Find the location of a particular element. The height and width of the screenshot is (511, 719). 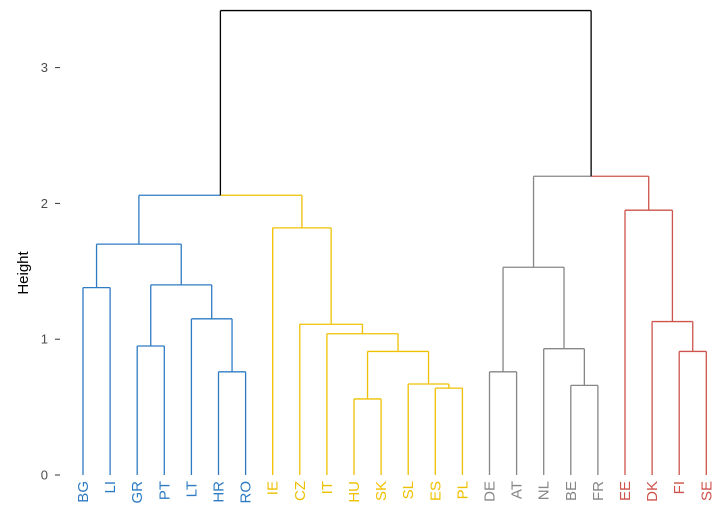

y-axis: 0 1 2 3 is located at coordinates (50, 271).